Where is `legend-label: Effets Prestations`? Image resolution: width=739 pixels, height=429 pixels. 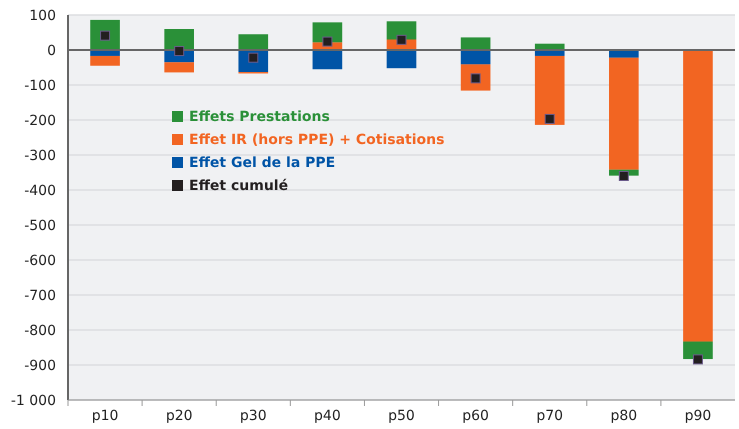
legend-label: Effets Prestations is located at coordinates (259, 116).